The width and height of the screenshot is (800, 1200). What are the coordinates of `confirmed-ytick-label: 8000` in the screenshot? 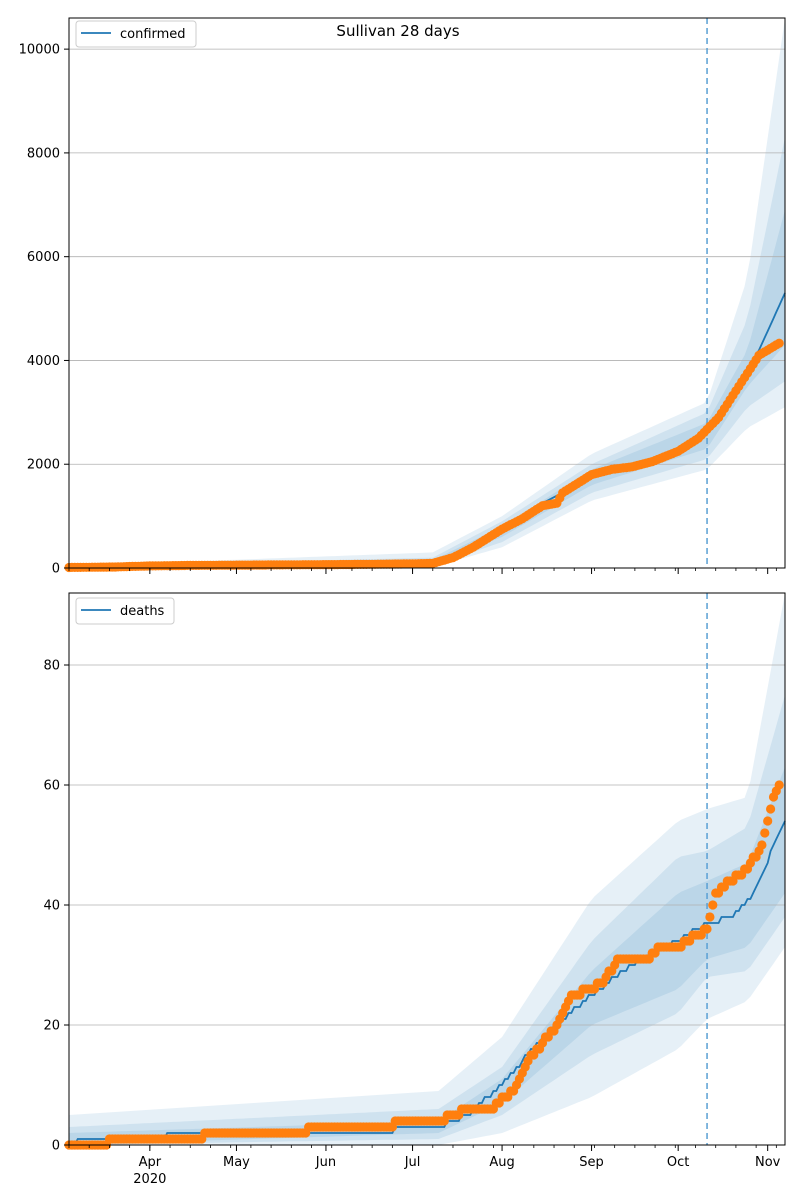 It's located at (43, 153).